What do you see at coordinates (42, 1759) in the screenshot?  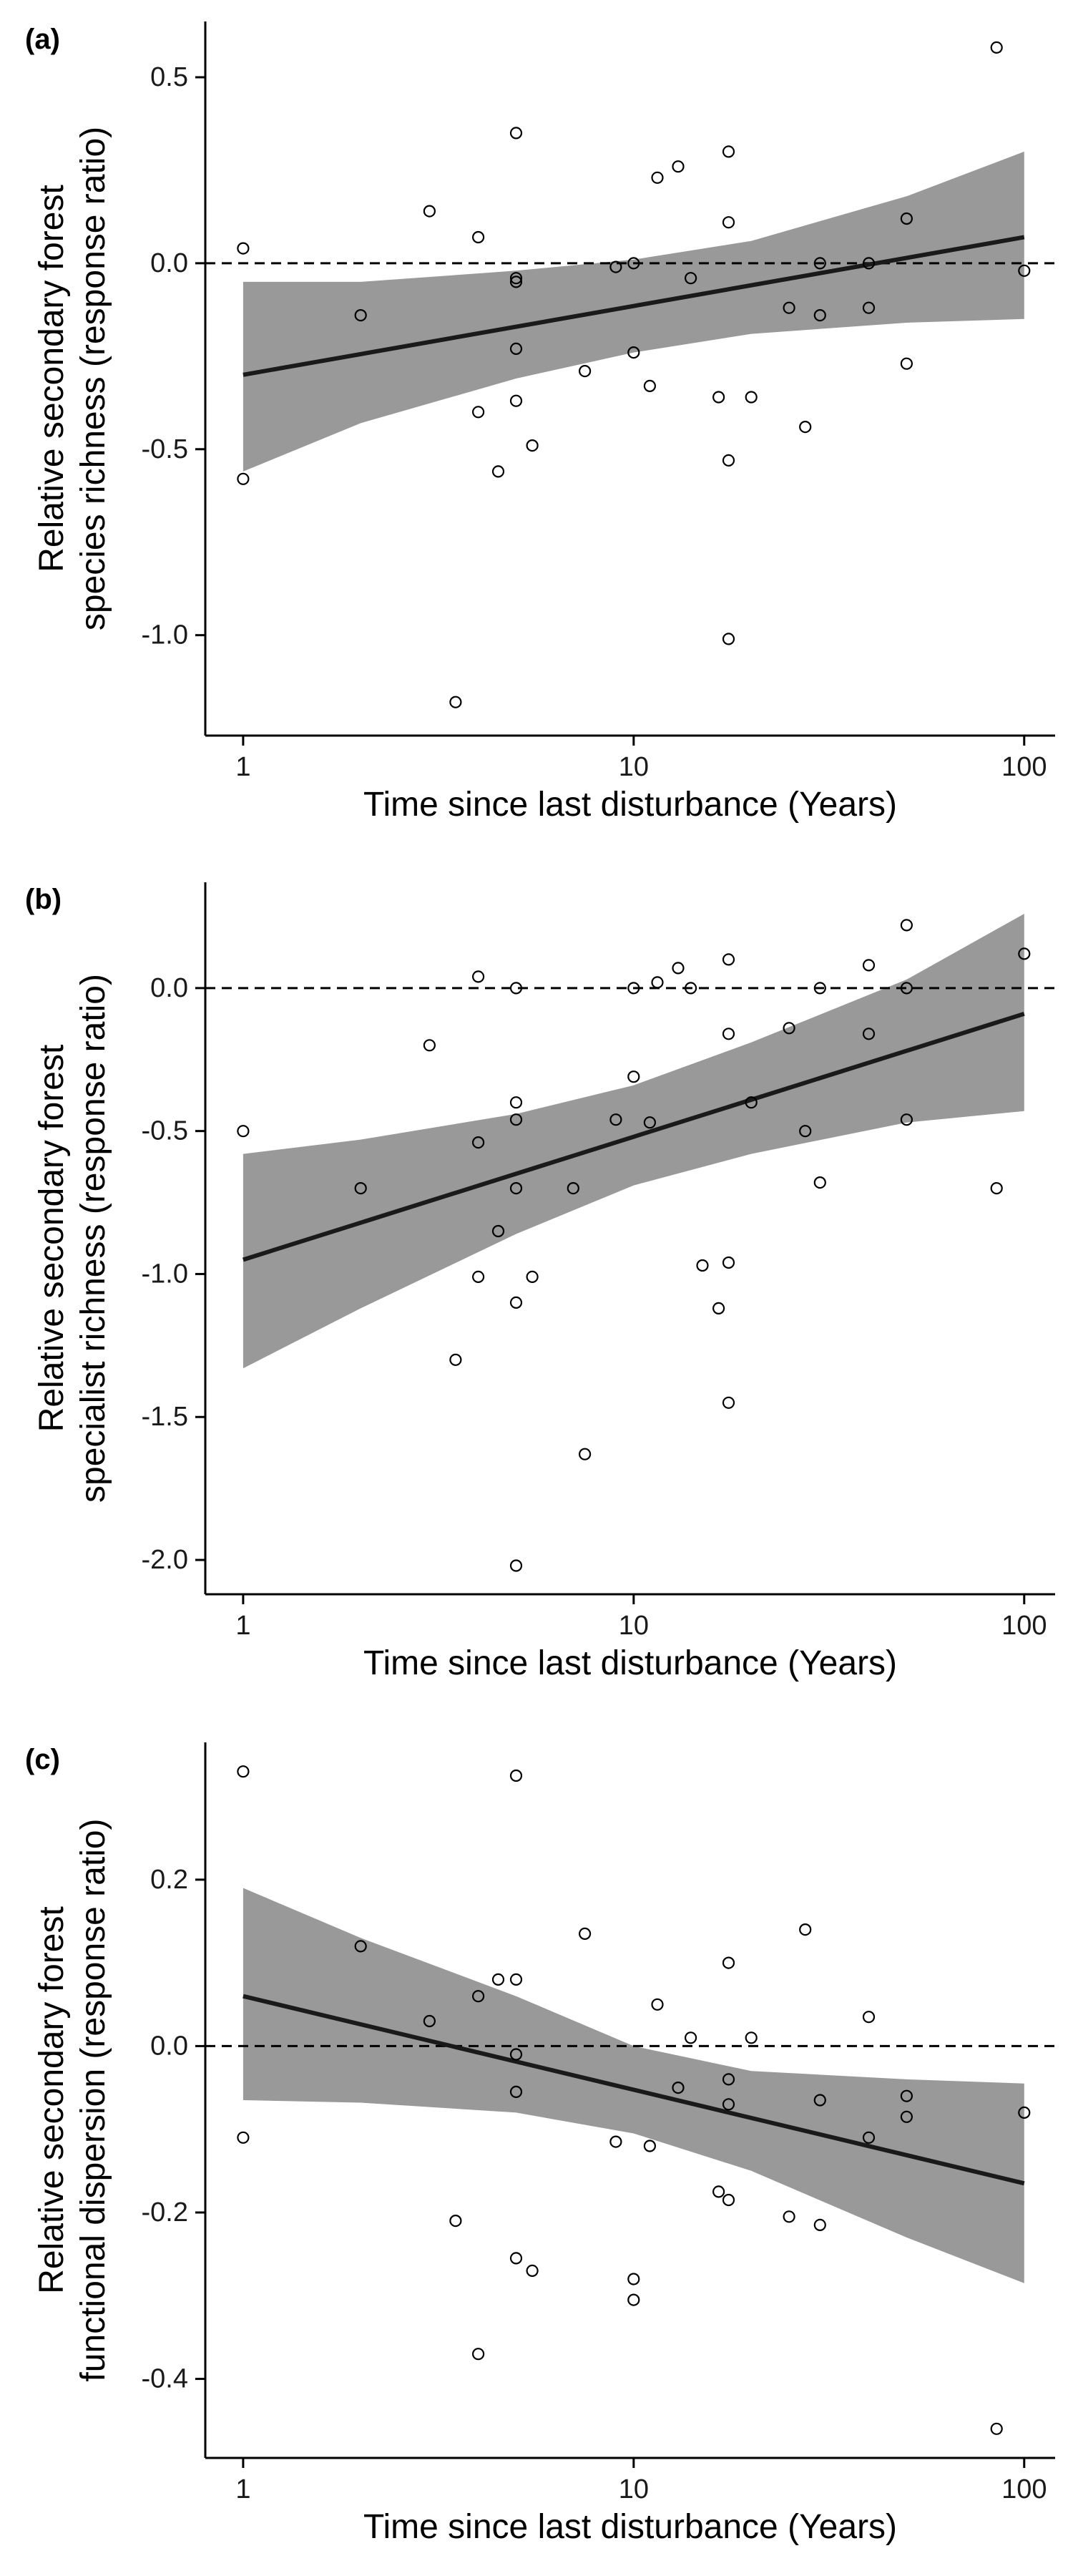 I see `panel-label: (c)` at bounding box center [42, 1759].